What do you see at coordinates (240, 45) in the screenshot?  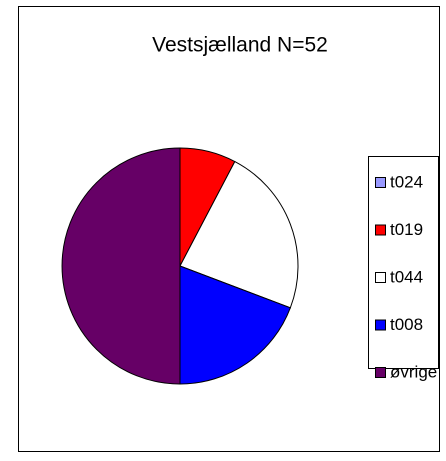 I see `chart-title: Vestsjælland N=52` at bounding box center [240, 45].